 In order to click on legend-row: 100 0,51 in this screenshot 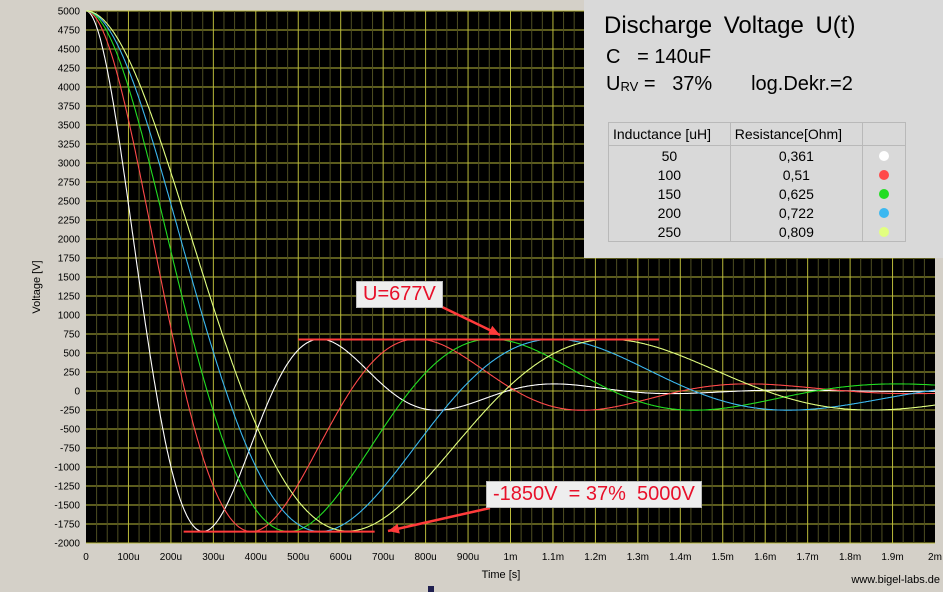, I will do `click(757, 174)`.